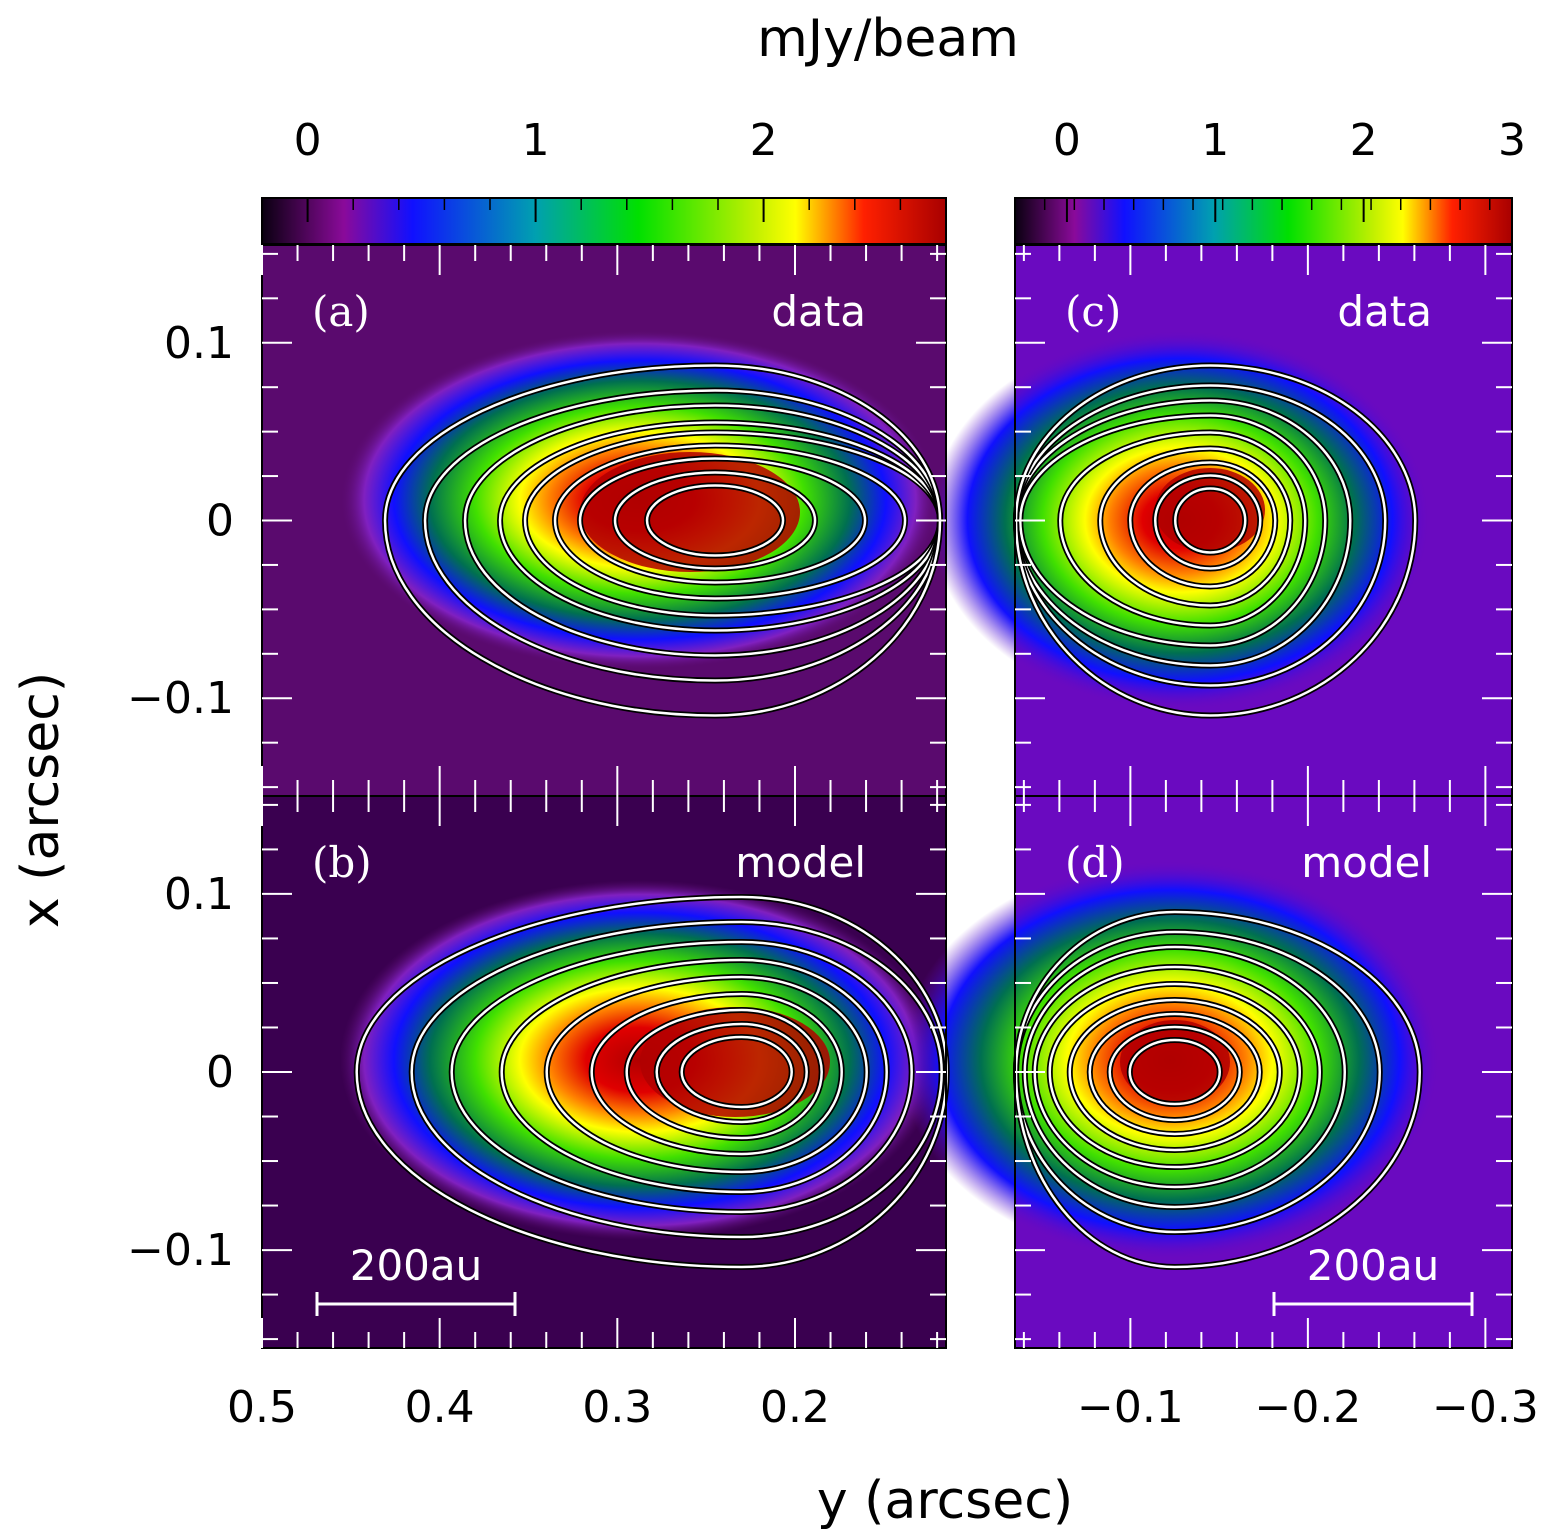 This screenshot has height=1539, width=1542. Describe the element at coordinates (1095, 862) in the screenshot. I see `panel-label-d: (d)` at that location.